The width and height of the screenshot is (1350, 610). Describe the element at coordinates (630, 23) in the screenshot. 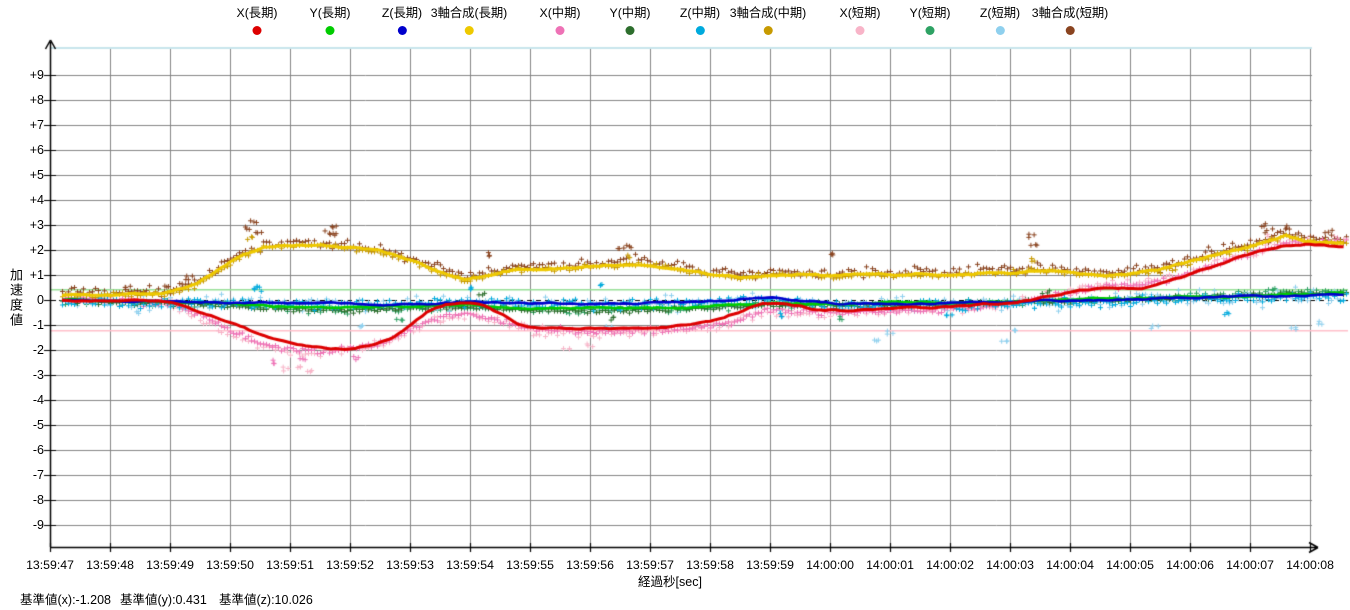

I see `legend-item-6: Y(中期)` at that location.